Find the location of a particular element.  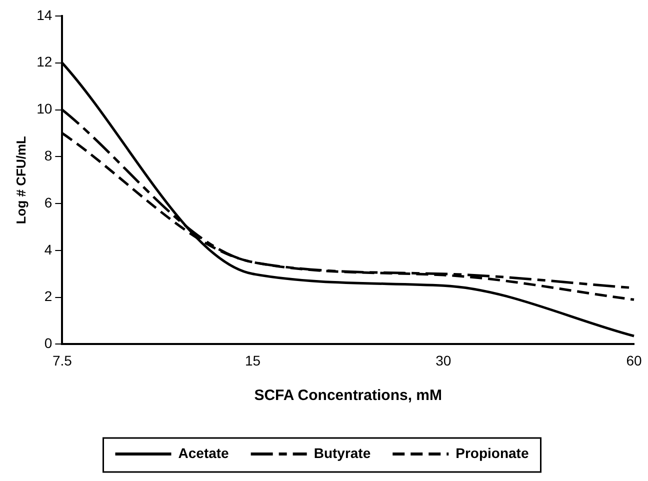

x-axis-title: SCFA Concentrations, mM is located at coordinates (348, 395).